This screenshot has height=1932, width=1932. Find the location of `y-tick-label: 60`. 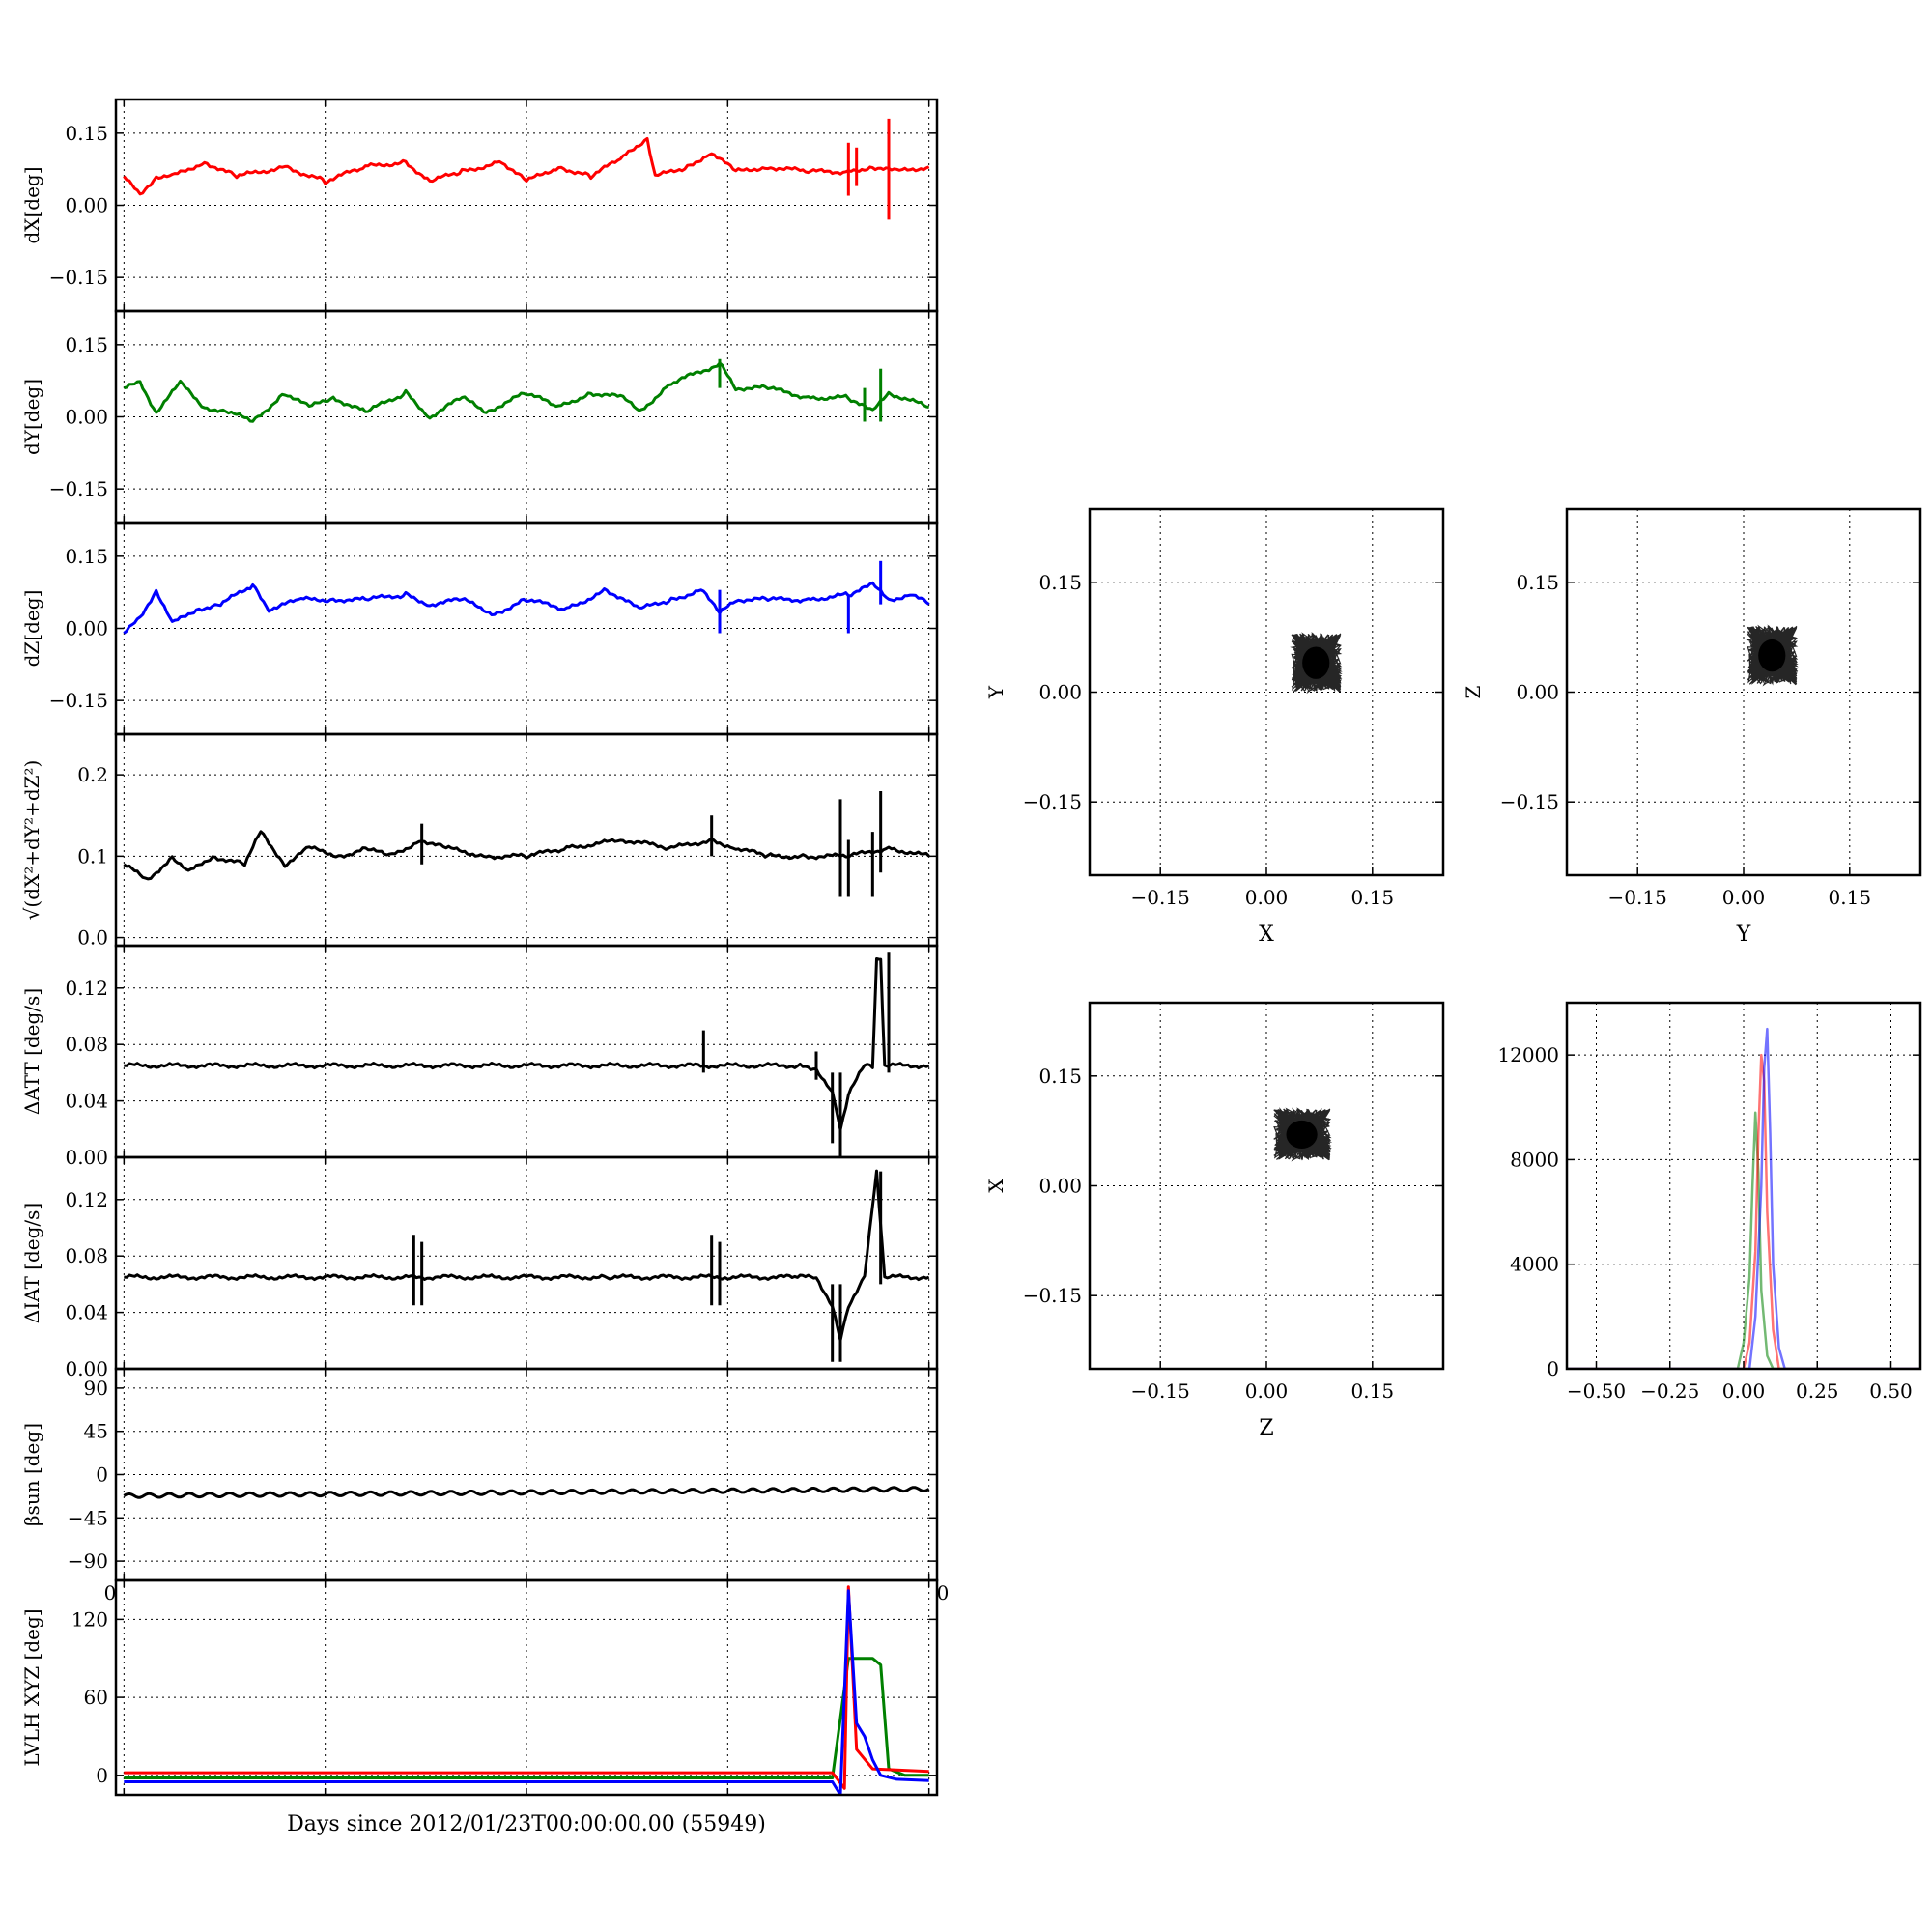

y-tick-label: 60 is located at coordinates (96, 1697).